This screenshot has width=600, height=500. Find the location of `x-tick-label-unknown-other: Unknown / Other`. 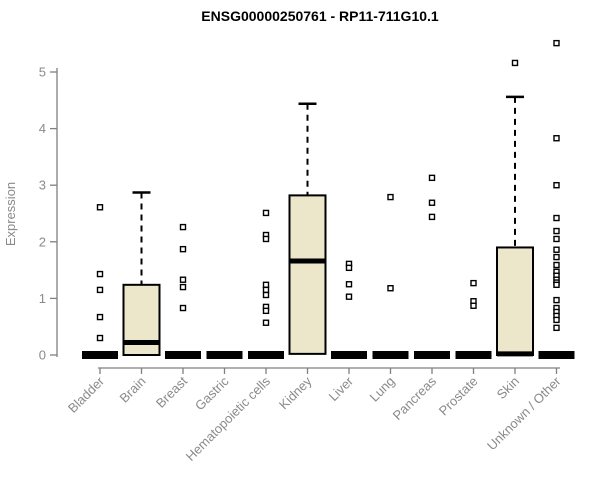

x-tick-label-unknown-other: Unknown / Other is located at coordinates (524, 413).